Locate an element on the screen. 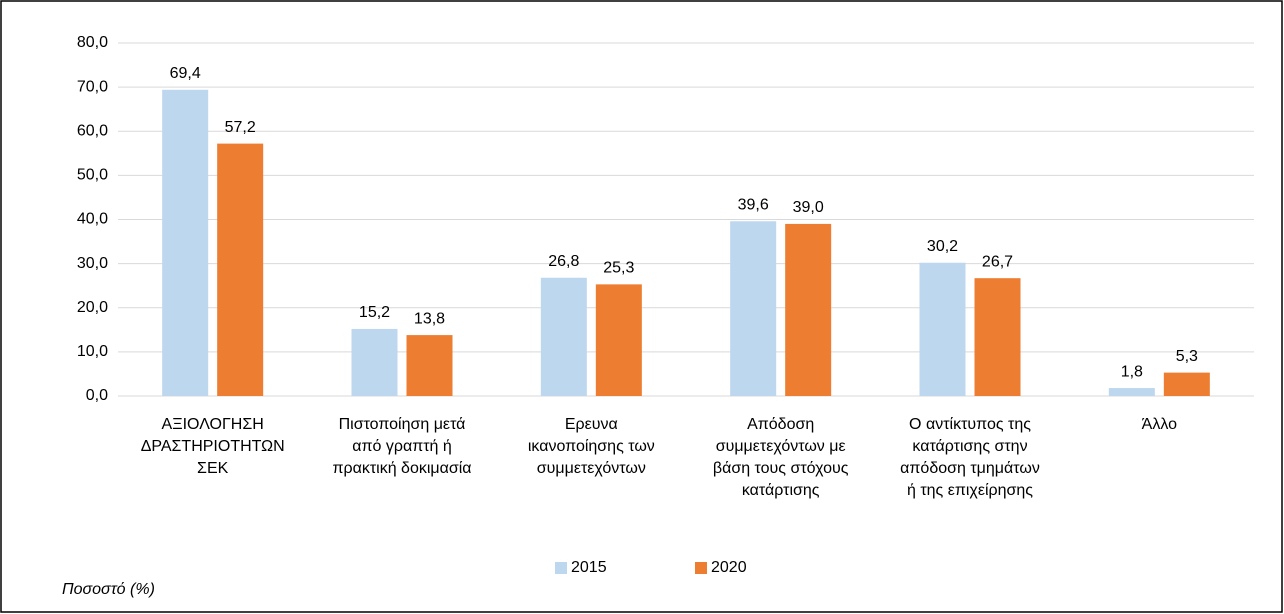 The image size is (1284, 614). y-tick-label: 60,0 is located at coordinates (92, 130).